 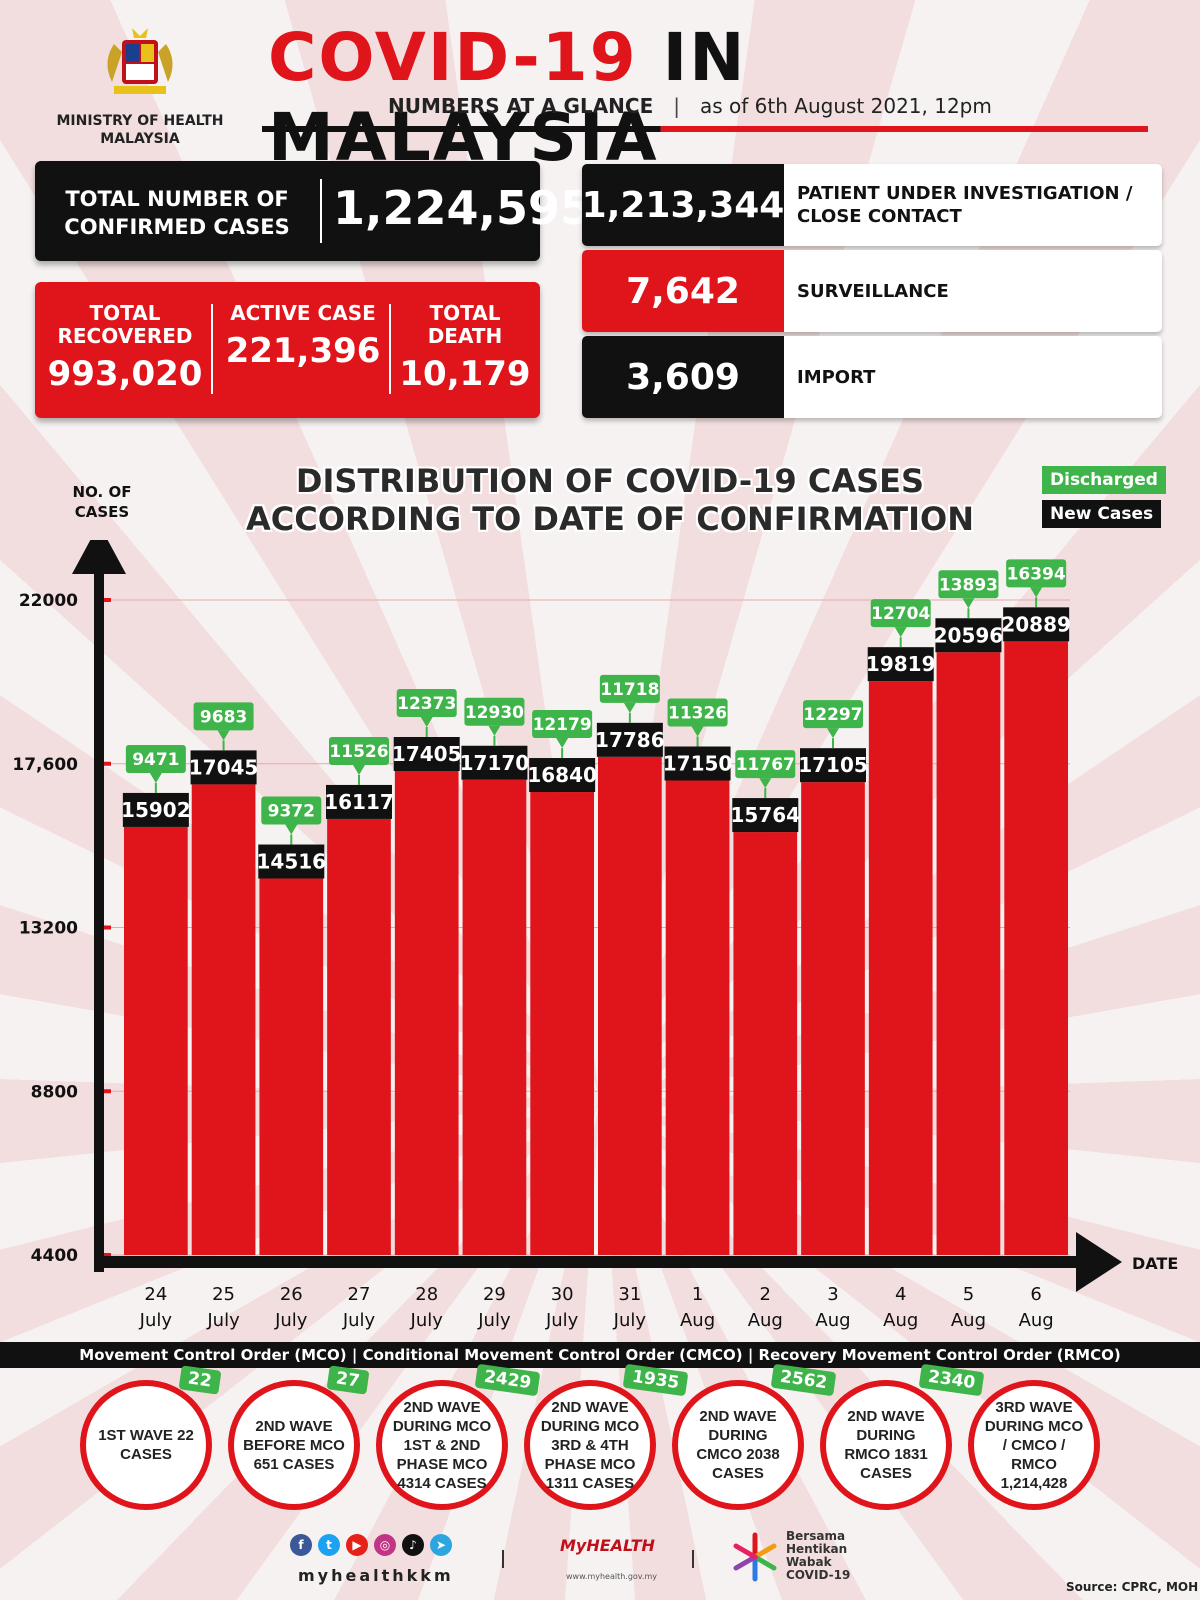 I want to click on facebook-icon: f, so click(x=301, y=1545).